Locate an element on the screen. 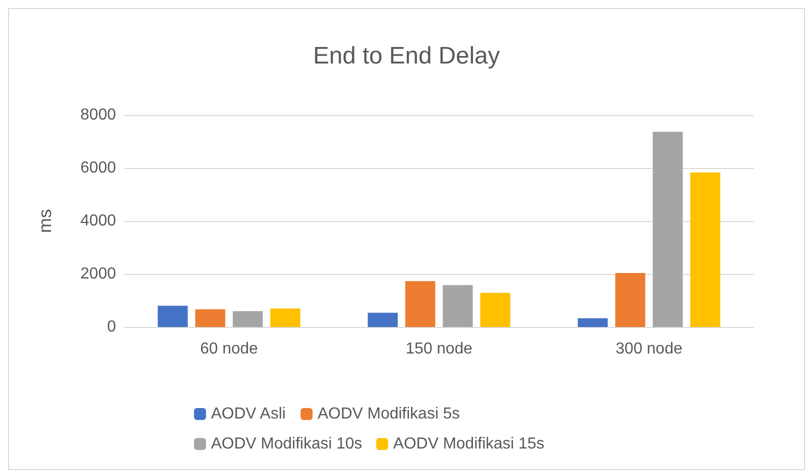 The width and height of the screenshot is (811, 476). y-tick-label: 6000 is located at coordinates (98, 168).